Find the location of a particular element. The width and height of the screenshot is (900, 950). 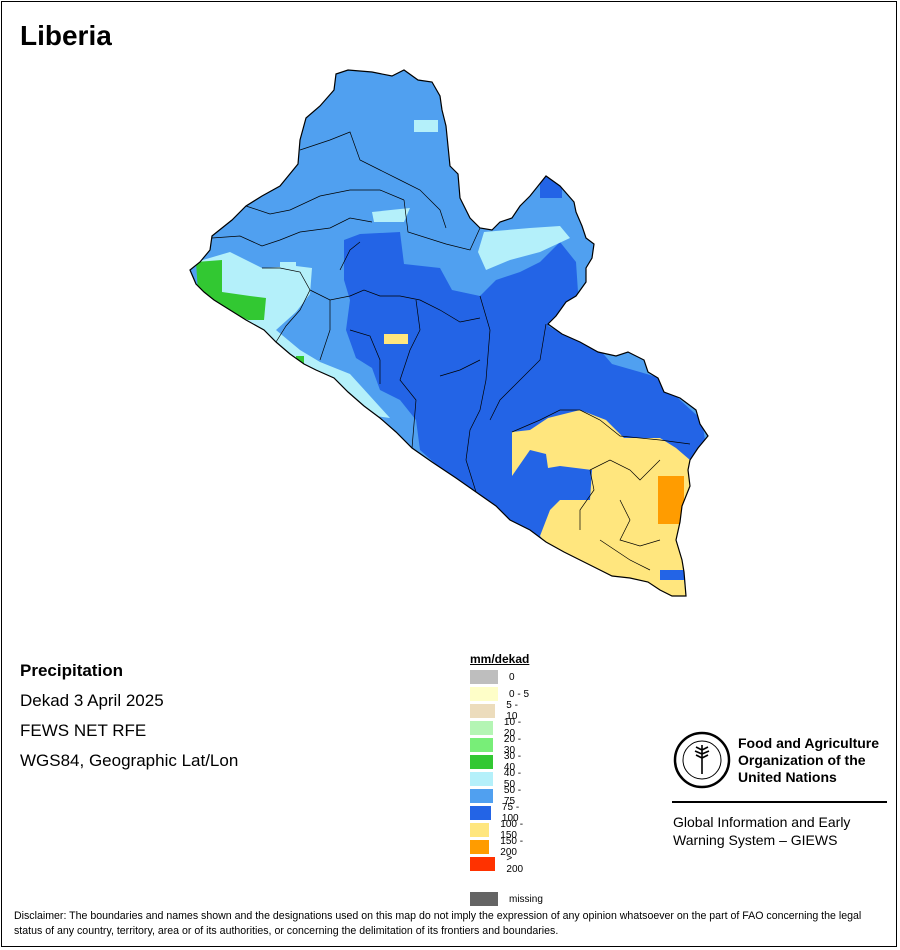

legend-label: 75 - 100 is located at coordinates (510, 813).